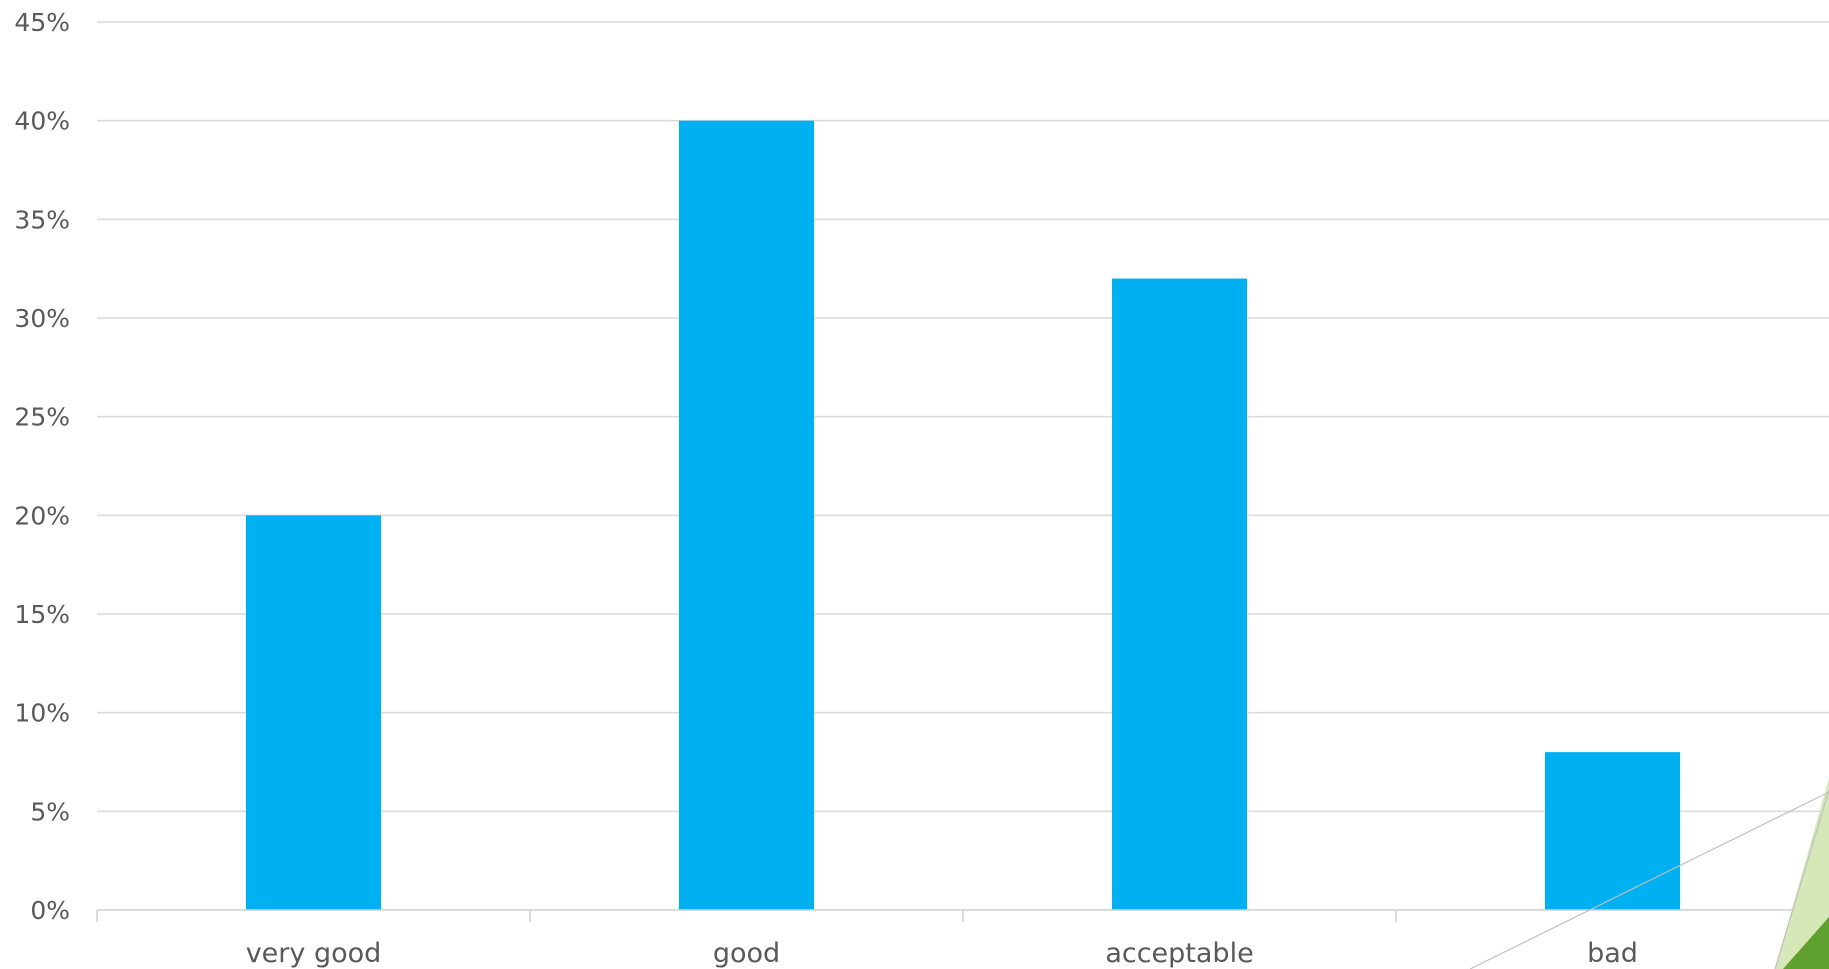 The image size is (1829, 969). I want to click on corner-decoration-light-triangle, so click(1802, 873).